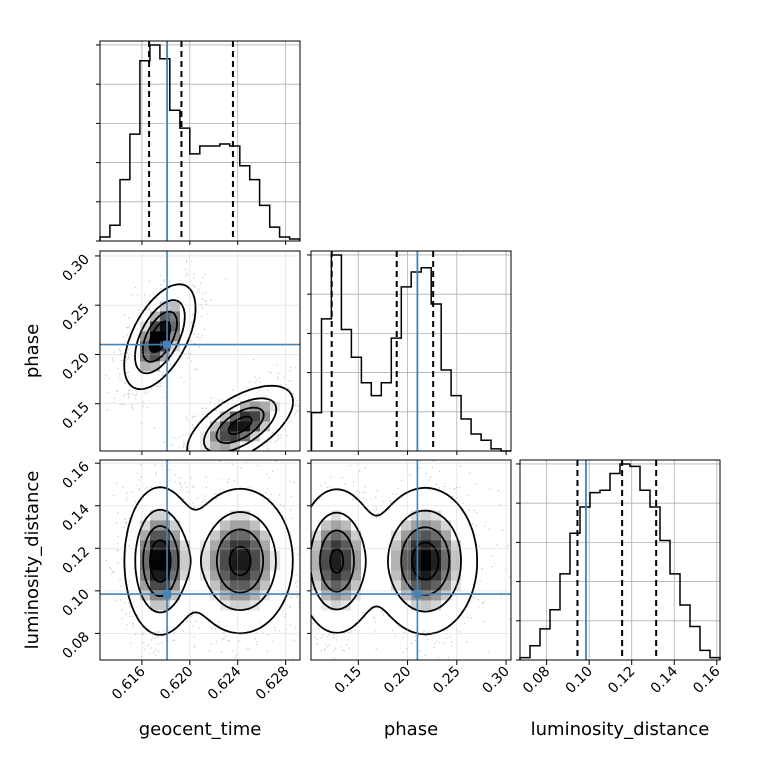 The height and width of the screenshot is (760, 760). Describe the element at coordinates (446, 680) in the screenshot. I see `x-tick-label-phase-2: 0.25` at that location.